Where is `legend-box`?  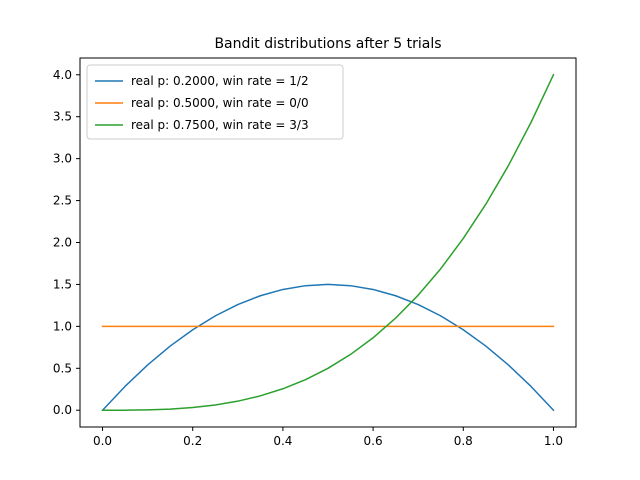
legend-box is located at coordinates (215, 102).